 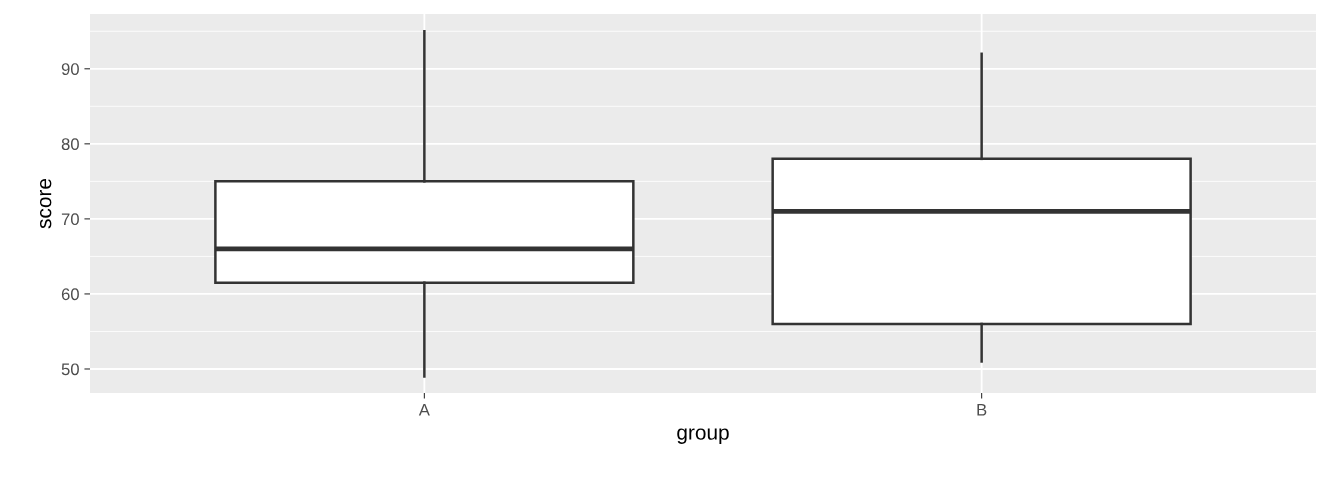 I want to click on y-tick-label: 60, so click(x=70, y=294).